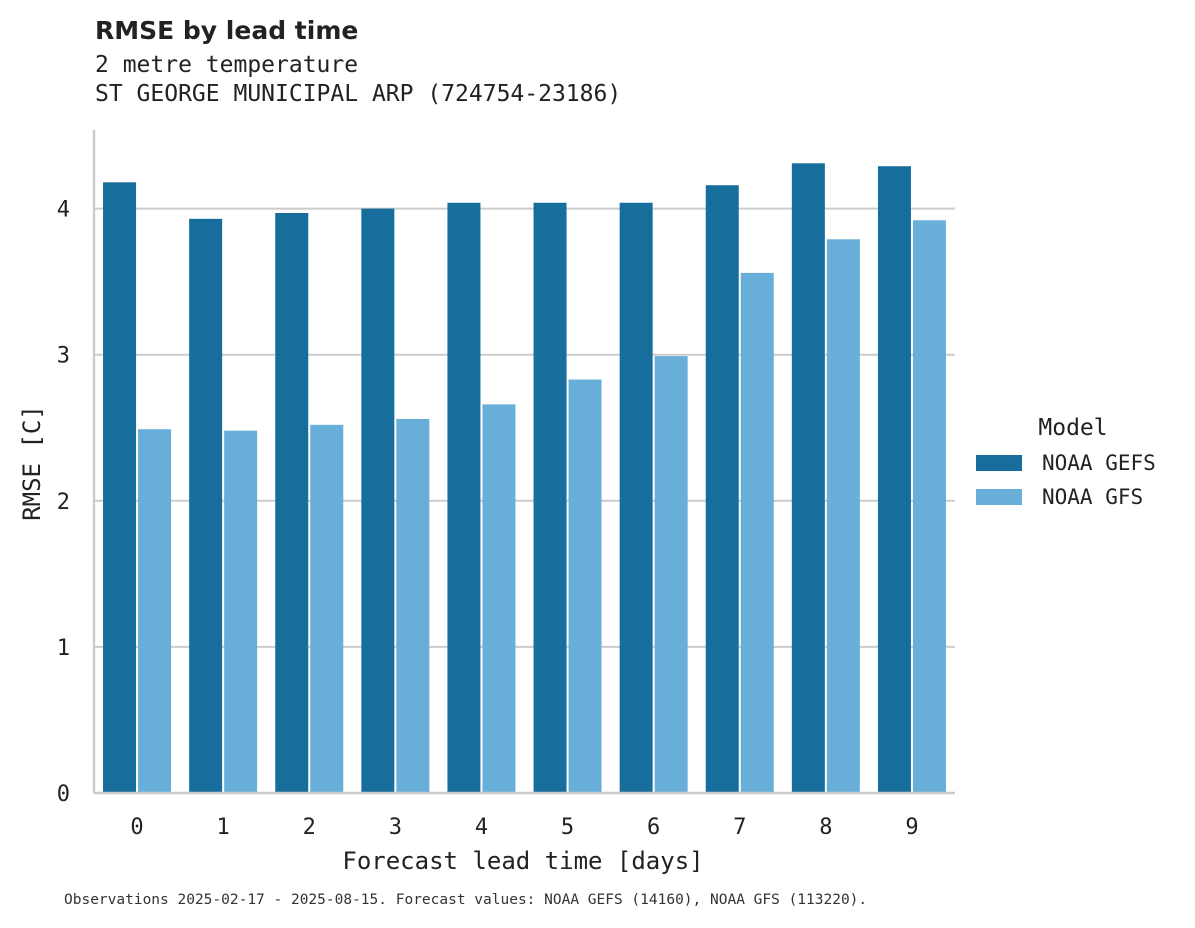  What do you see at coordinates (63, 210) in the screenshot?
I see `y-tick-label: 4` at bounding box center [63, 210].